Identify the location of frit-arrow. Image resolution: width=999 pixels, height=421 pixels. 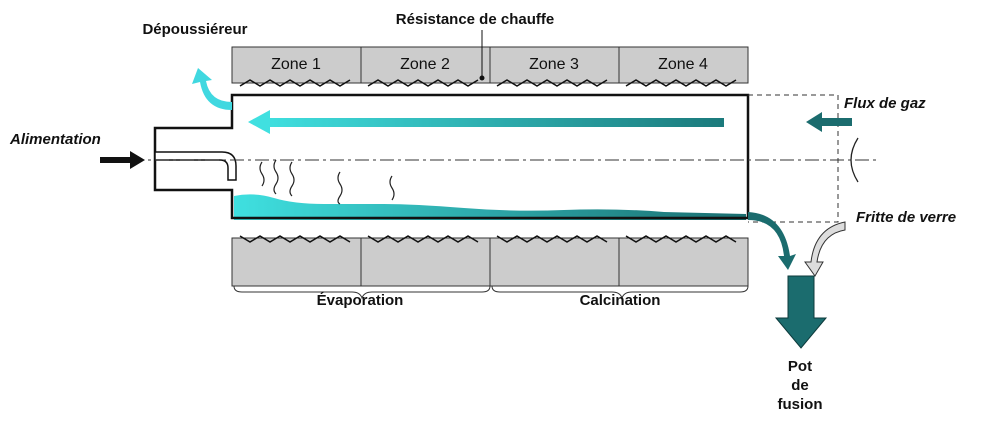
(825, 249).